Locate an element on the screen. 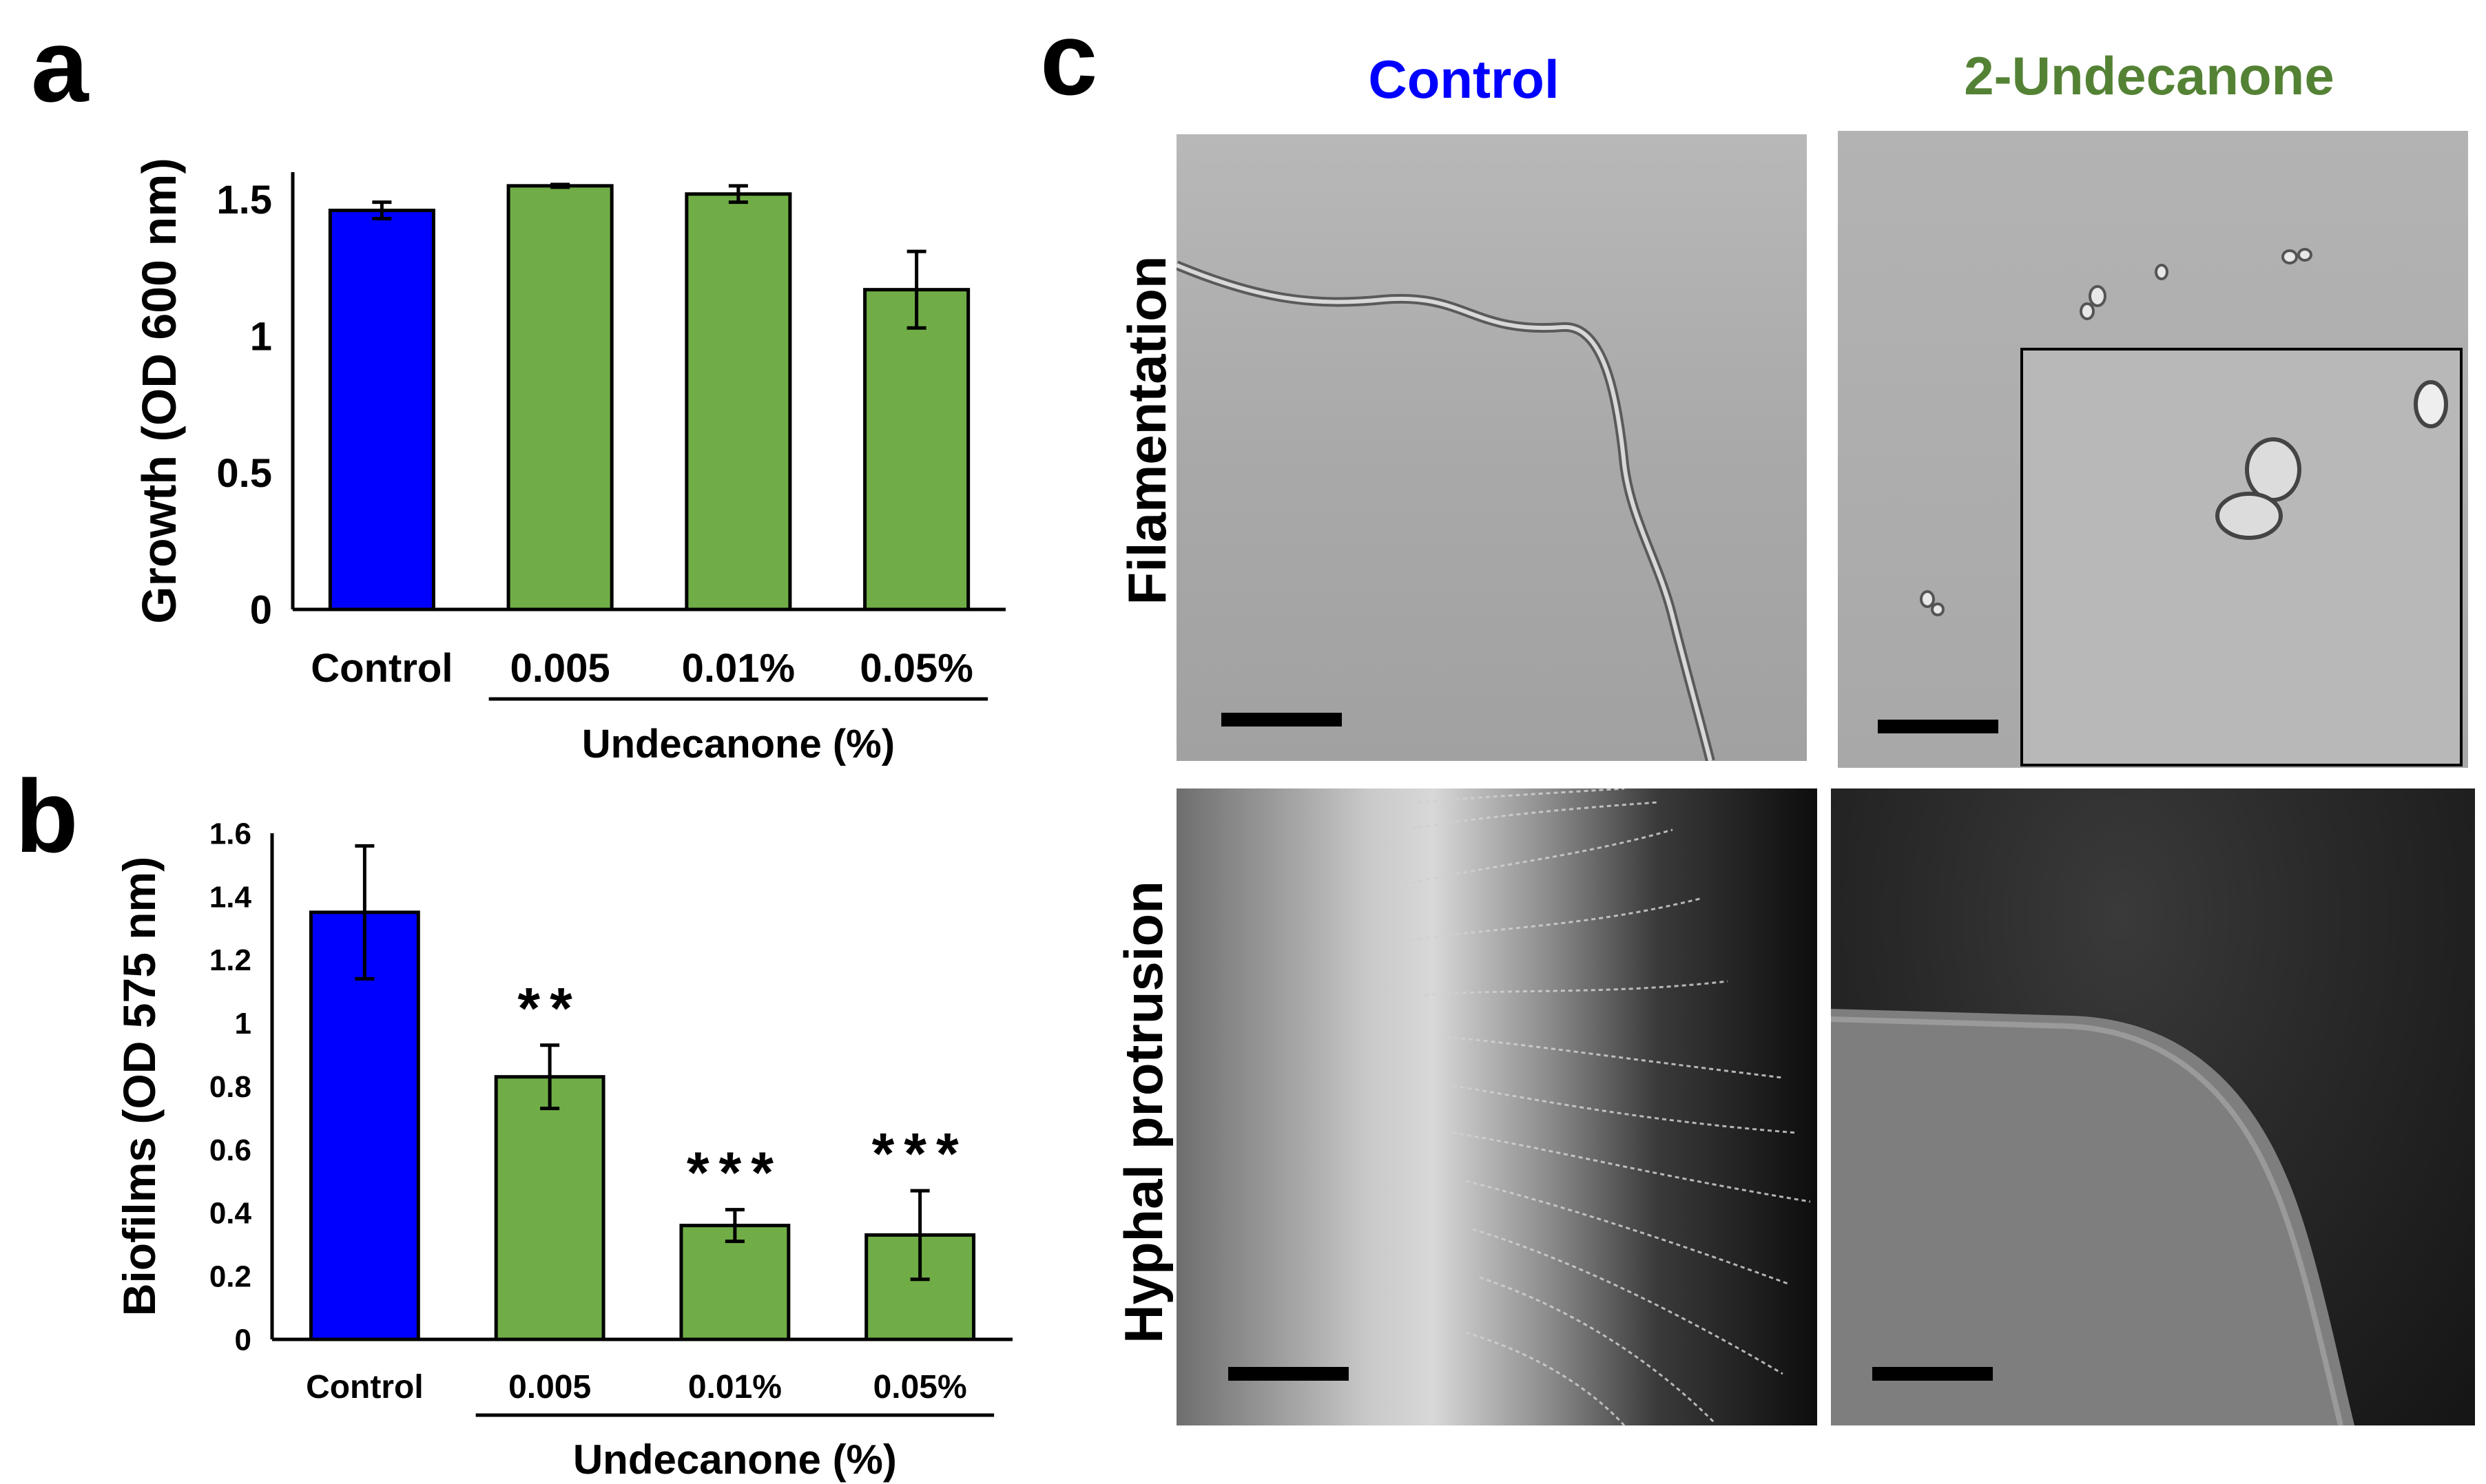 The width and height of the screenshot is (2486, 1484). hyphae-drawing is located at coordinates (1607, 1107).